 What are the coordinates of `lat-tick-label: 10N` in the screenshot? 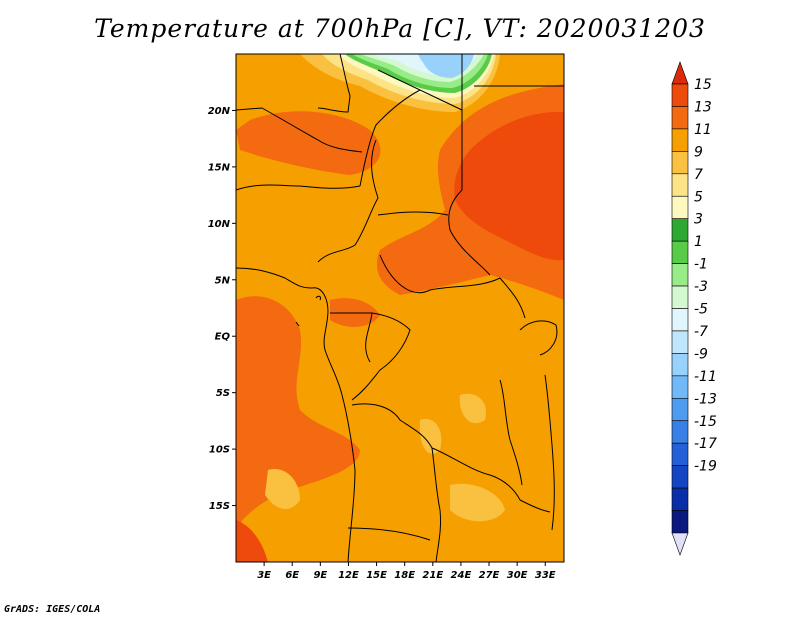 It's located at (219, 224).